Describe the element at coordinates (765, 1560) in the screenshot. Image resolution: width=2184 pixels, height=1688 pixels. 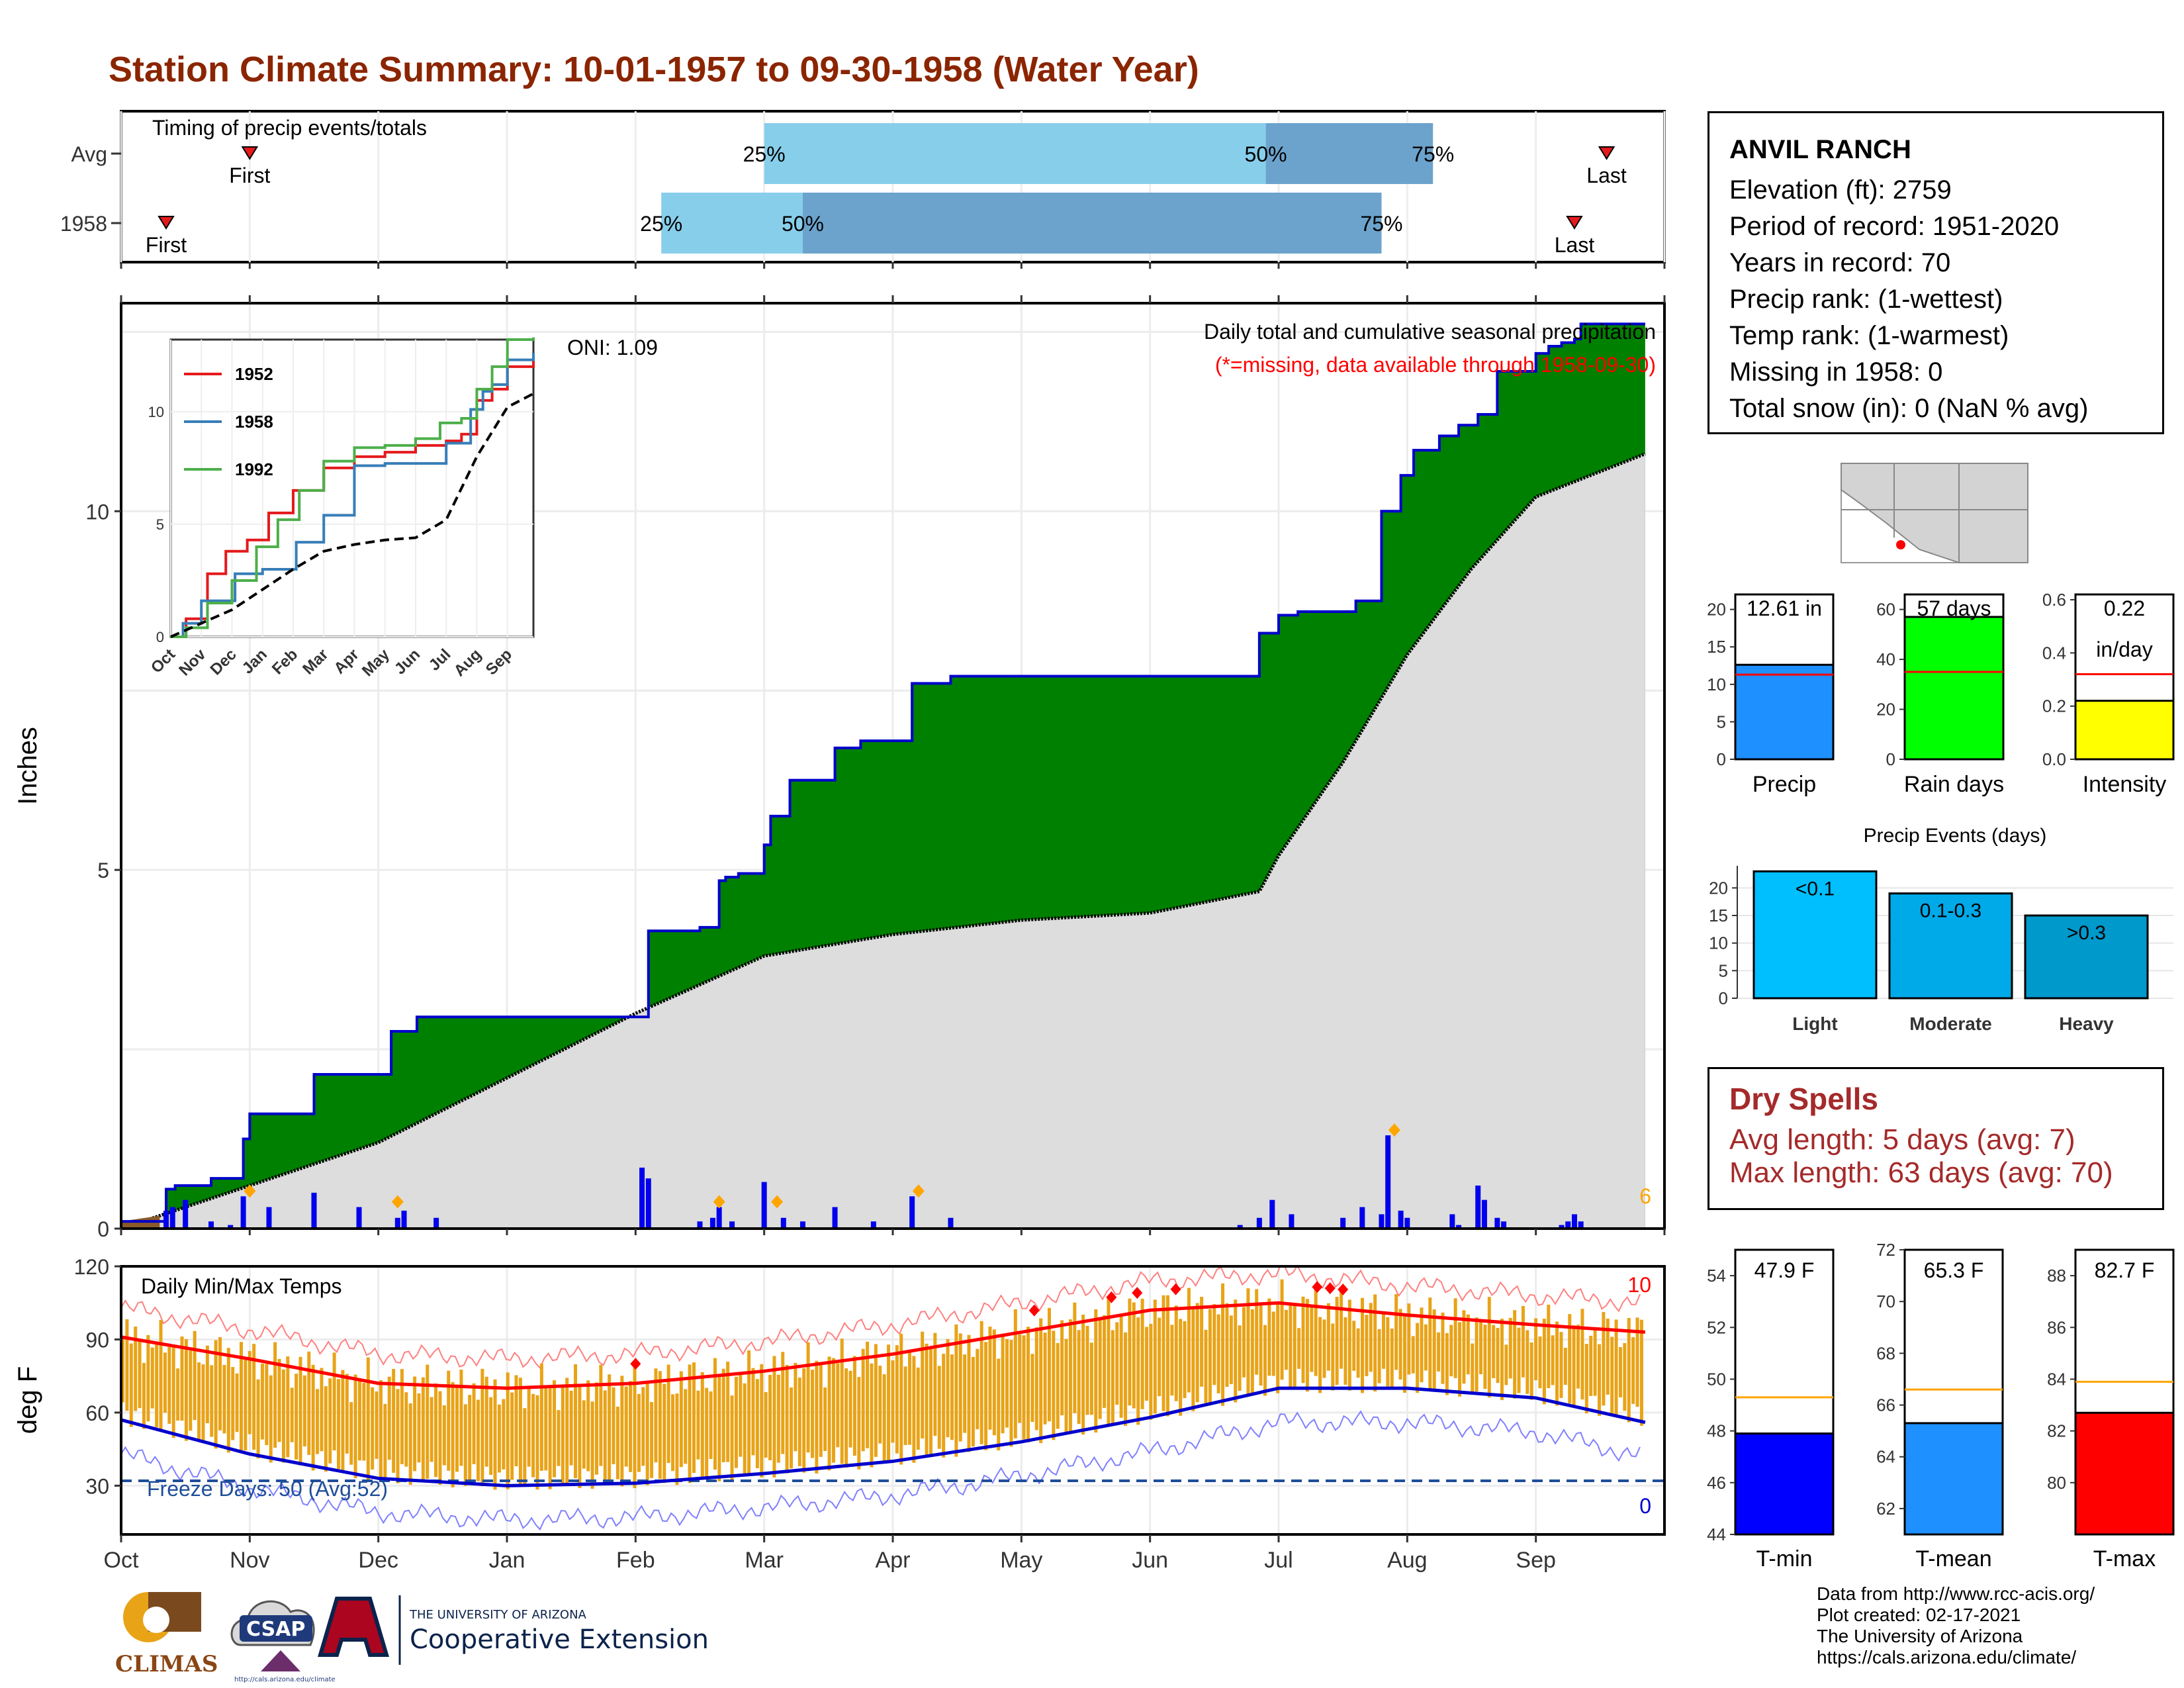
I see `month-label: Mar` at that location.